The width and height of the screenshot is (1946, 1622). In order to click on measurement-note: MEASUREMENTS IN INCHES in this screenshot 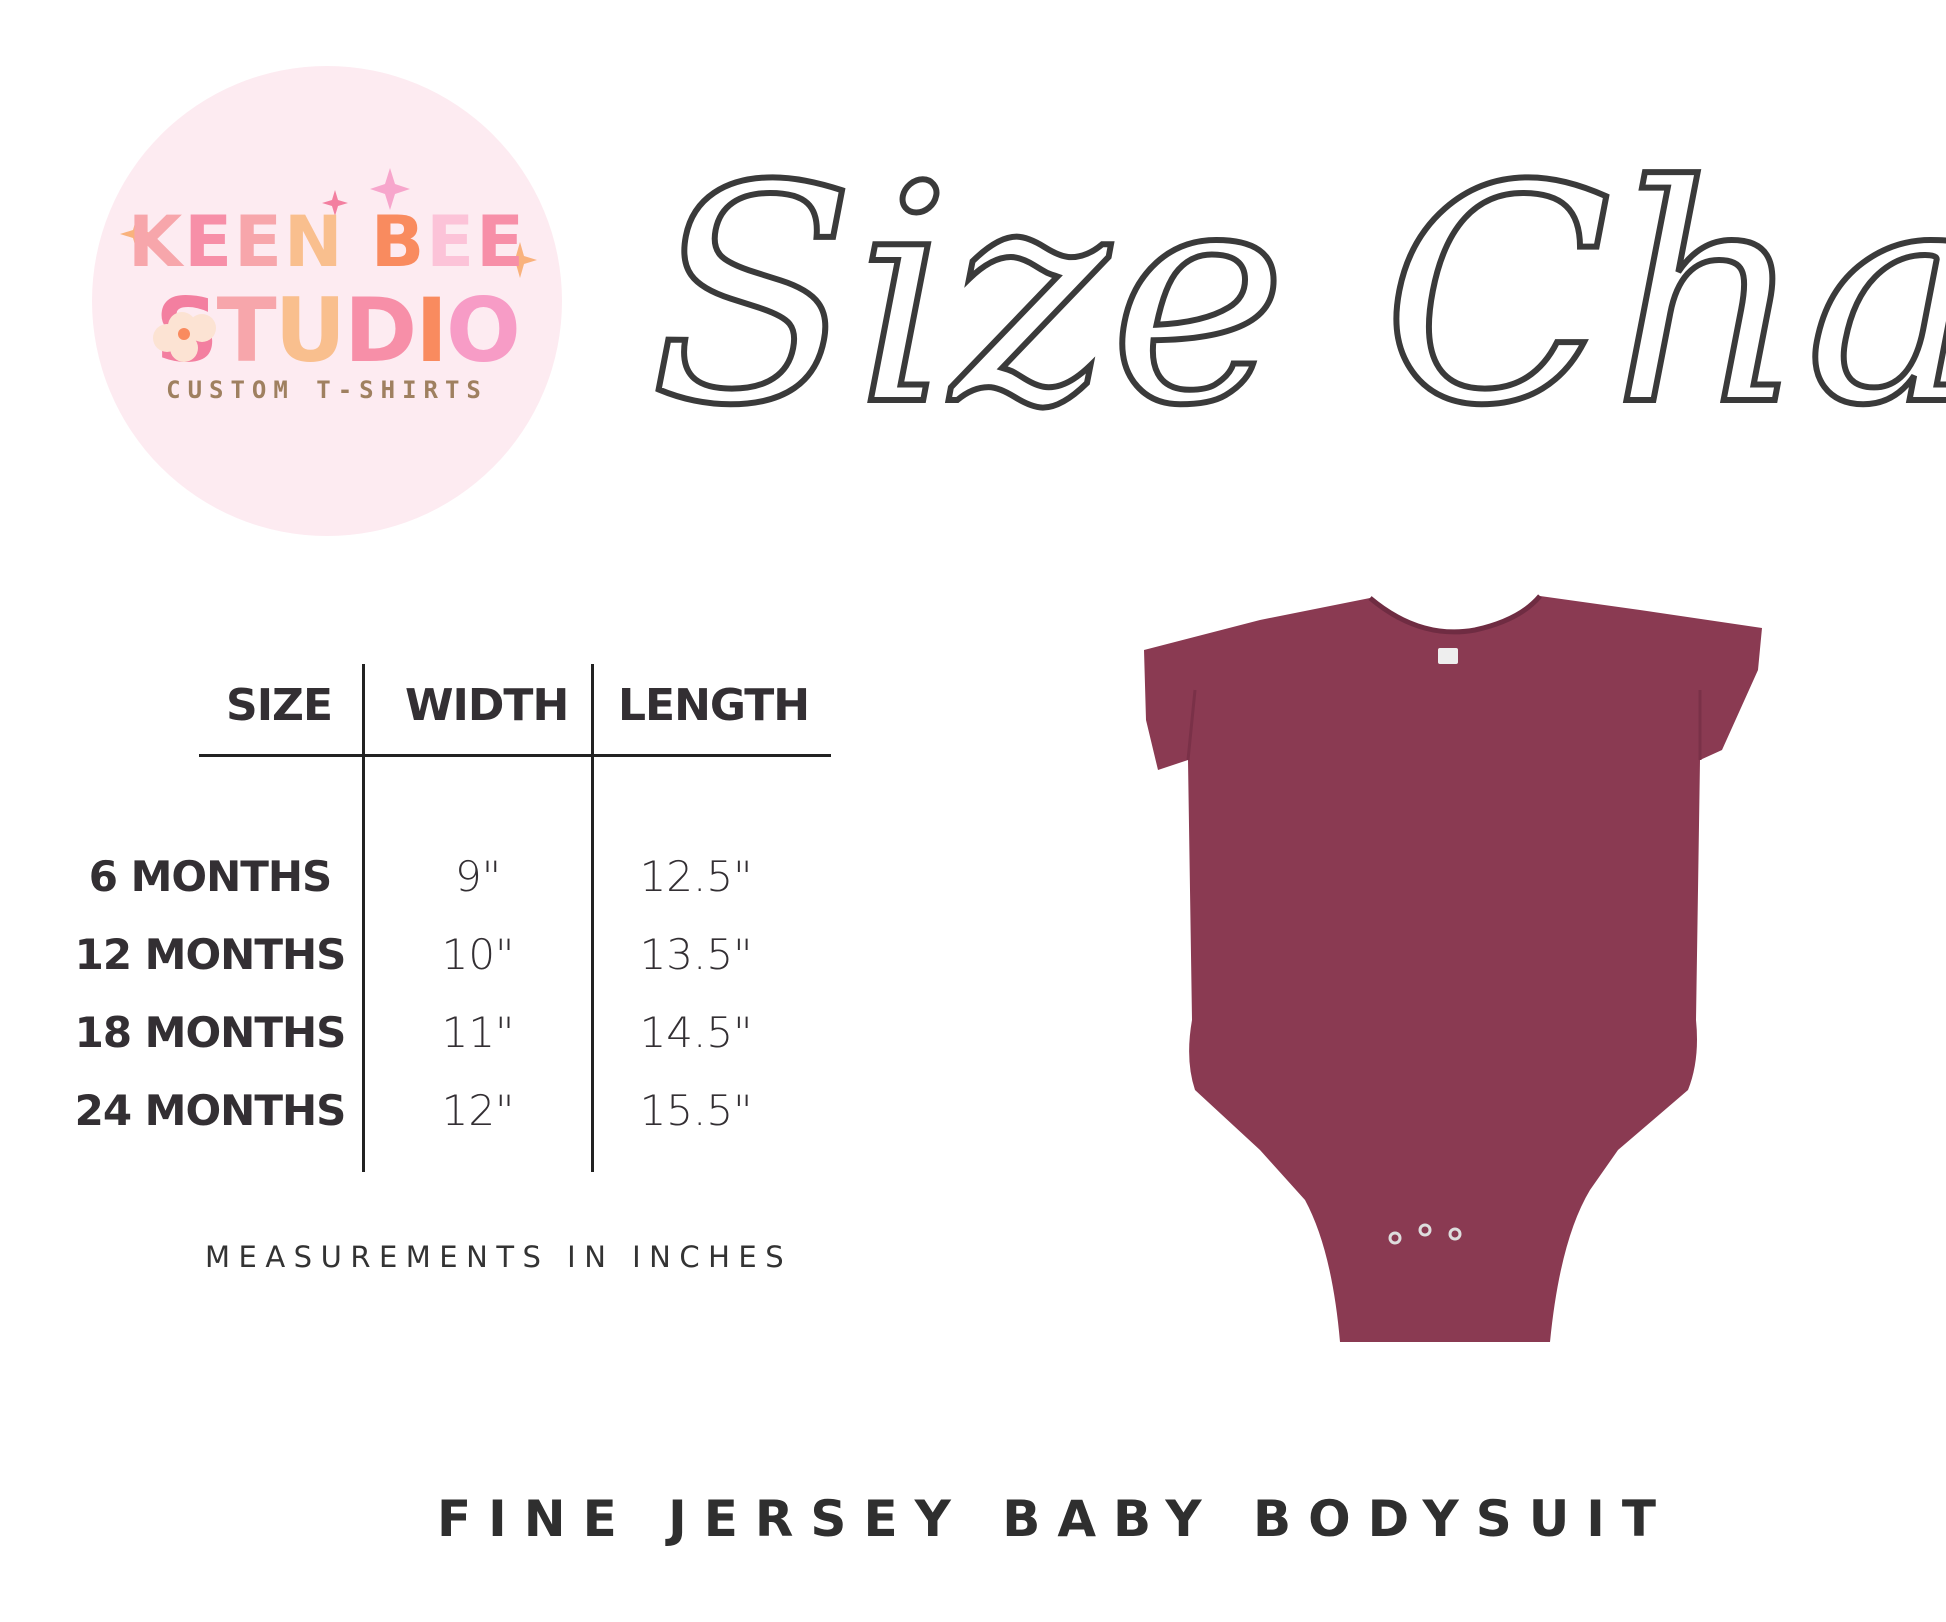, I will do `click(499, 1257)`.